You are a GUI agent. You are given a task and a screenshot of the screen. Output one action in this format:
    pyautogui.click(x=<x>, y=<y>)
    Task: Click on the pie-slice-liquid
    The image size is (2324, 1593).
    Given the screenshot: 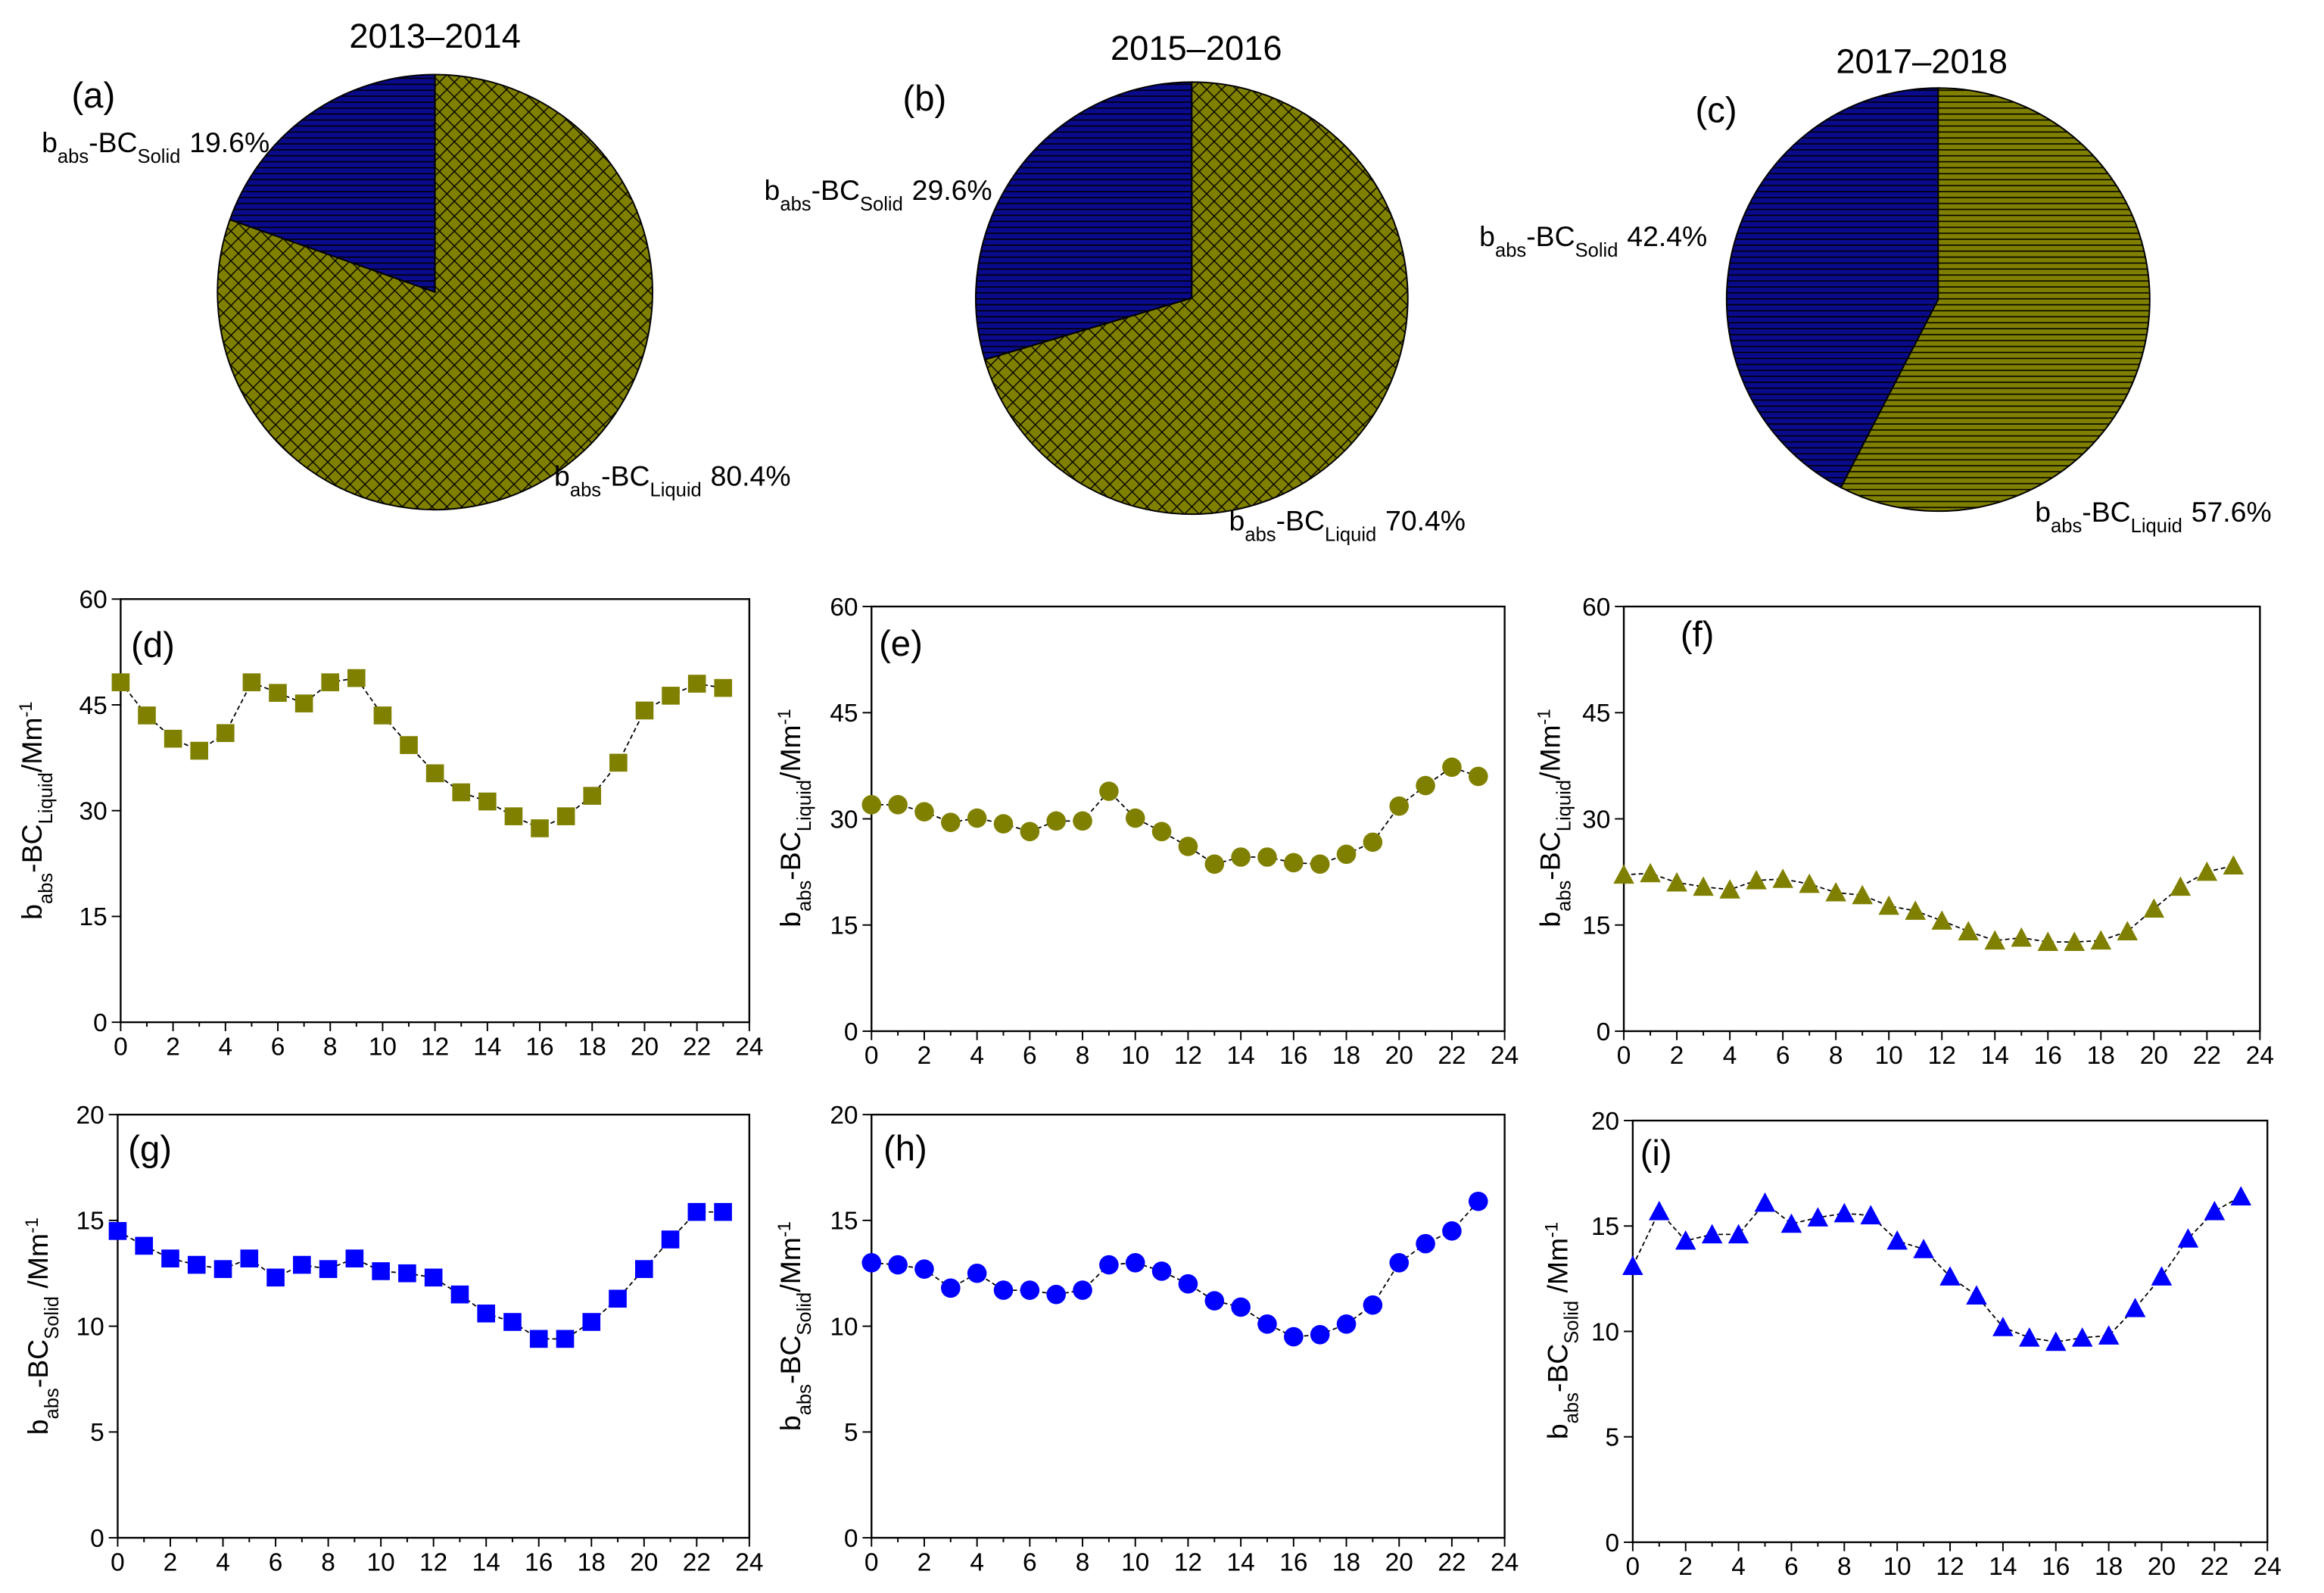 What is the action you would take?
    pyautogui.click(x=1196, y=298)
    